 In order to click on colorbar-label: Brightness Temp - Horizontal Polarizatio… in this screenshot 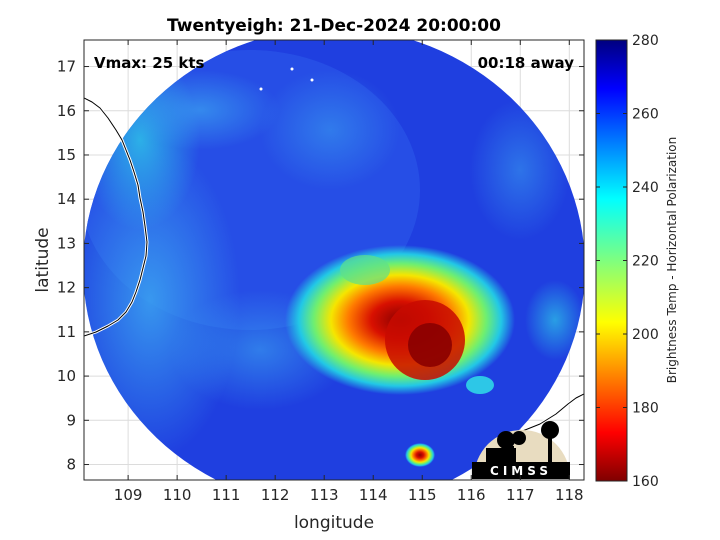, I will do `click(672, 260)`.